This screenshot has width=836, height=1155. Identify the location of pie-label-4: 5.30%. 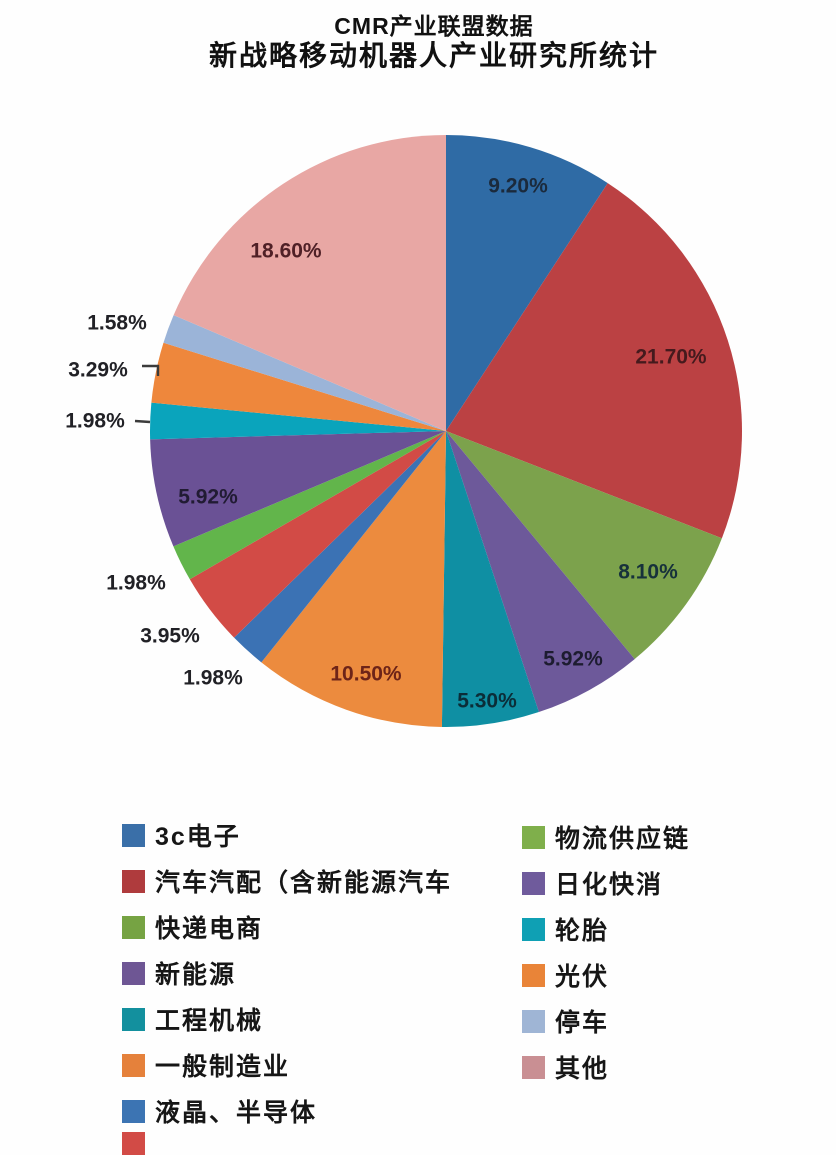
(487, 701).